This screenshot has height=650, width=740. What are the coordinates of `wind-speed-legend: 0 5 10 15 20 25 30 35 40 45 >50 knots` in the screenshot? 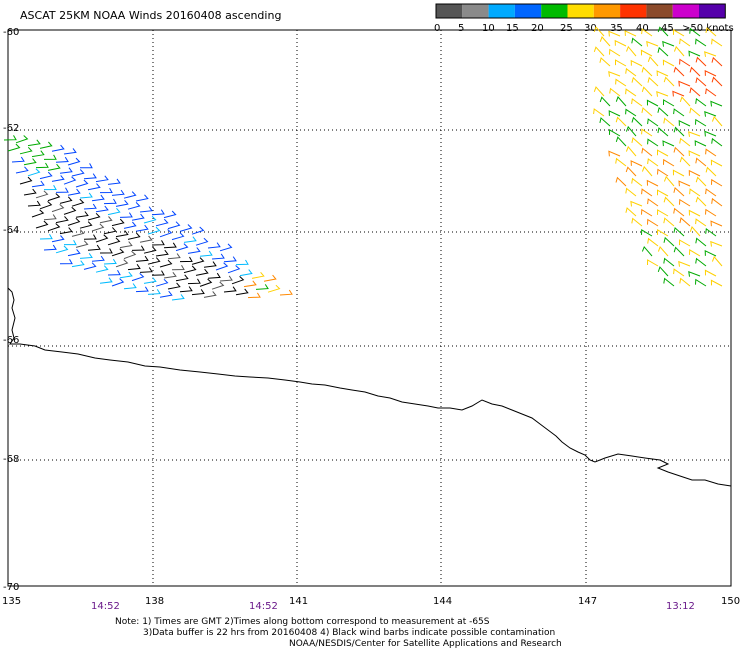 It's located at (584, 18).